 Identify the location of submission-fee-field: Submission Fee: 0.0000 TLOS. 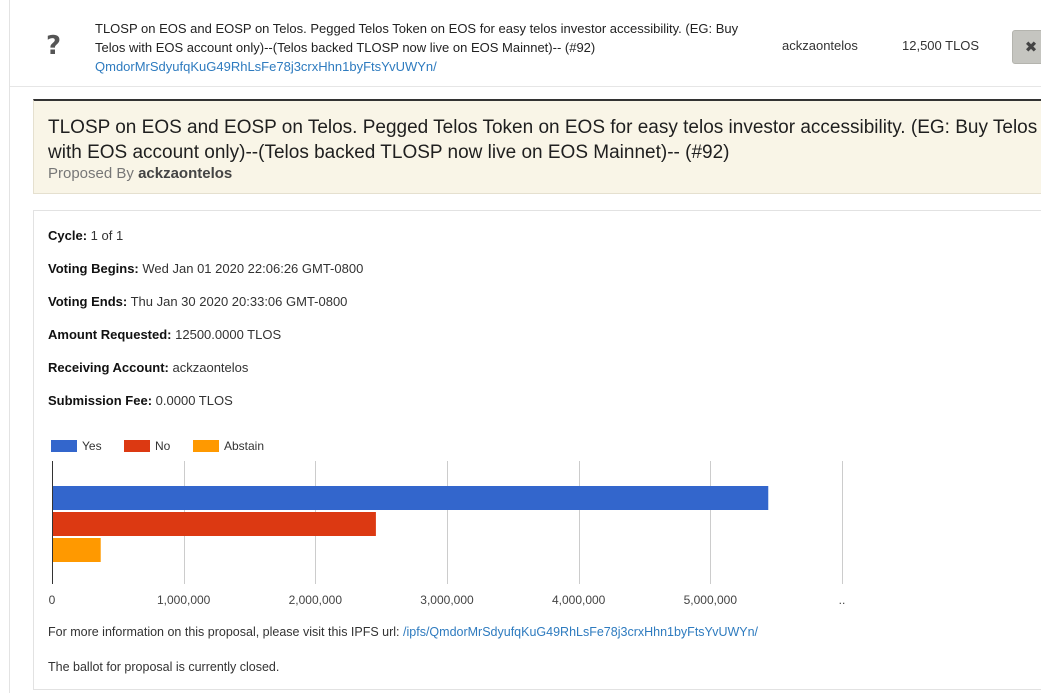
(140, 400).